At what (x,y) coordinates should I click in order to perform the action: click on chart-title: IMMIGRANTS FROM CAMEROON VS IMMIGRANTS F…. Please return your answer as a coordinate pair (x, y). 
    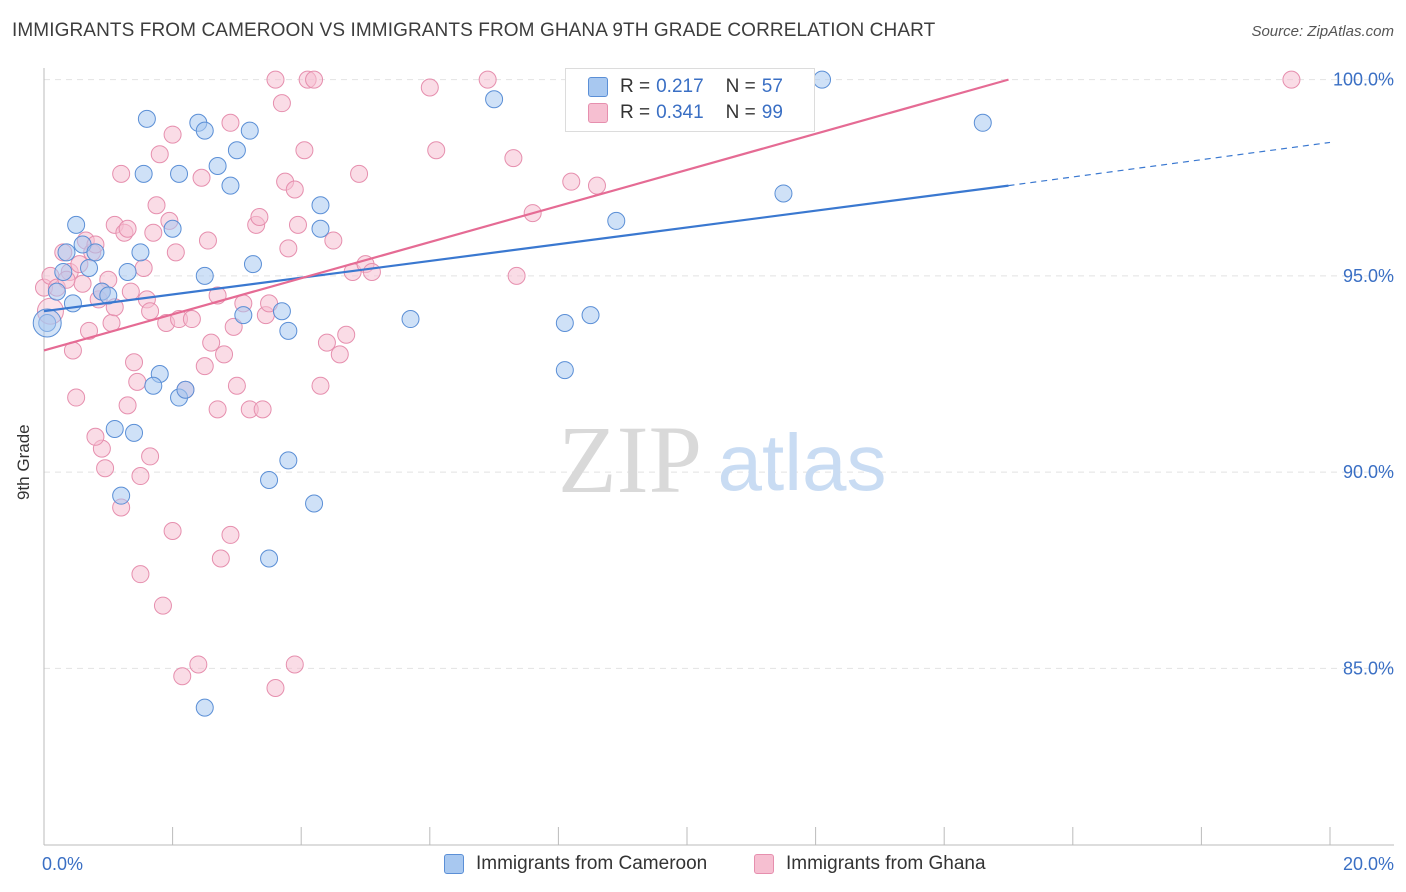
    Looking at the image, I should click on (474, 30).